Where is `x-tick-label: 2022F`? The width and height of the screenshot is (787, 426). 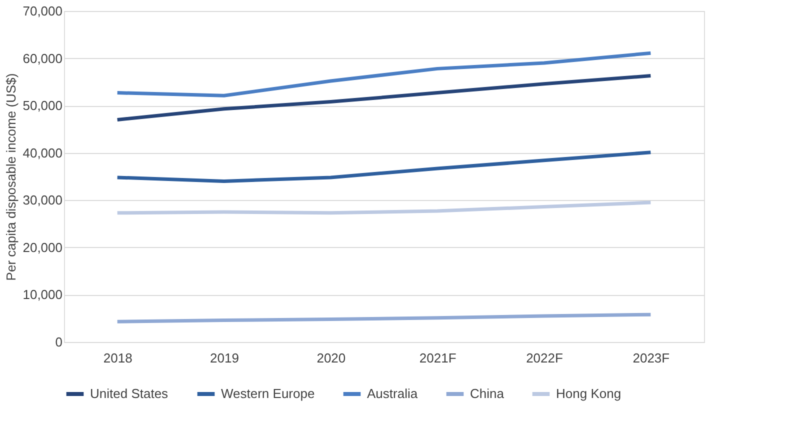 x-tick-label: 2022F is located at coordinates (544, 358).